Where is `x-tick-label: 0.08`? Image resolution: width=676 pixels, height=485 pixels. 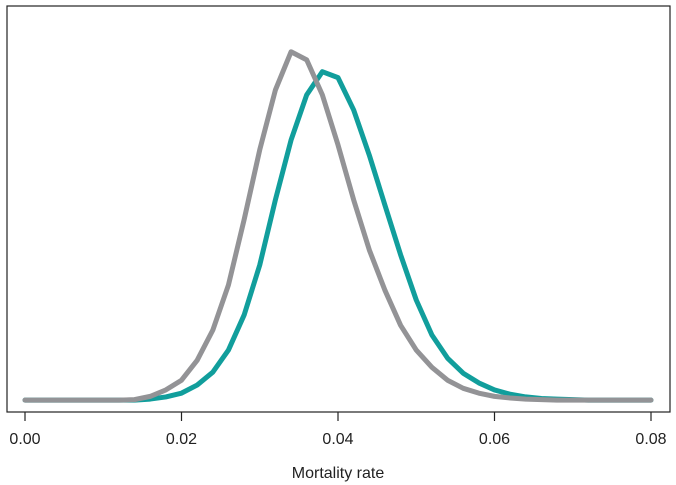 x-tick-label: 0.08 is located at coordinates (650, 439).